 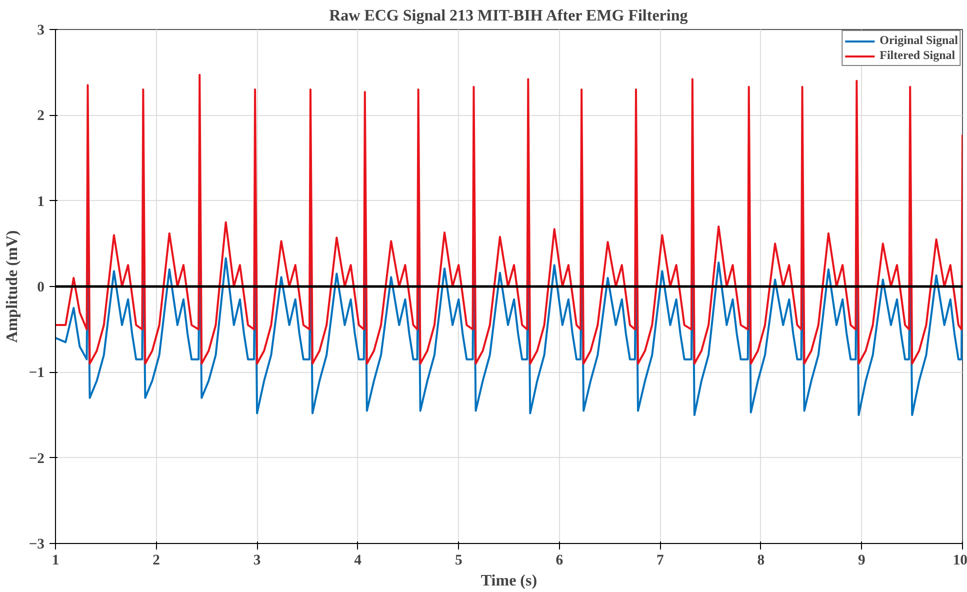 I want to click on x-tick-label: 6, so click(x=560, y=560).